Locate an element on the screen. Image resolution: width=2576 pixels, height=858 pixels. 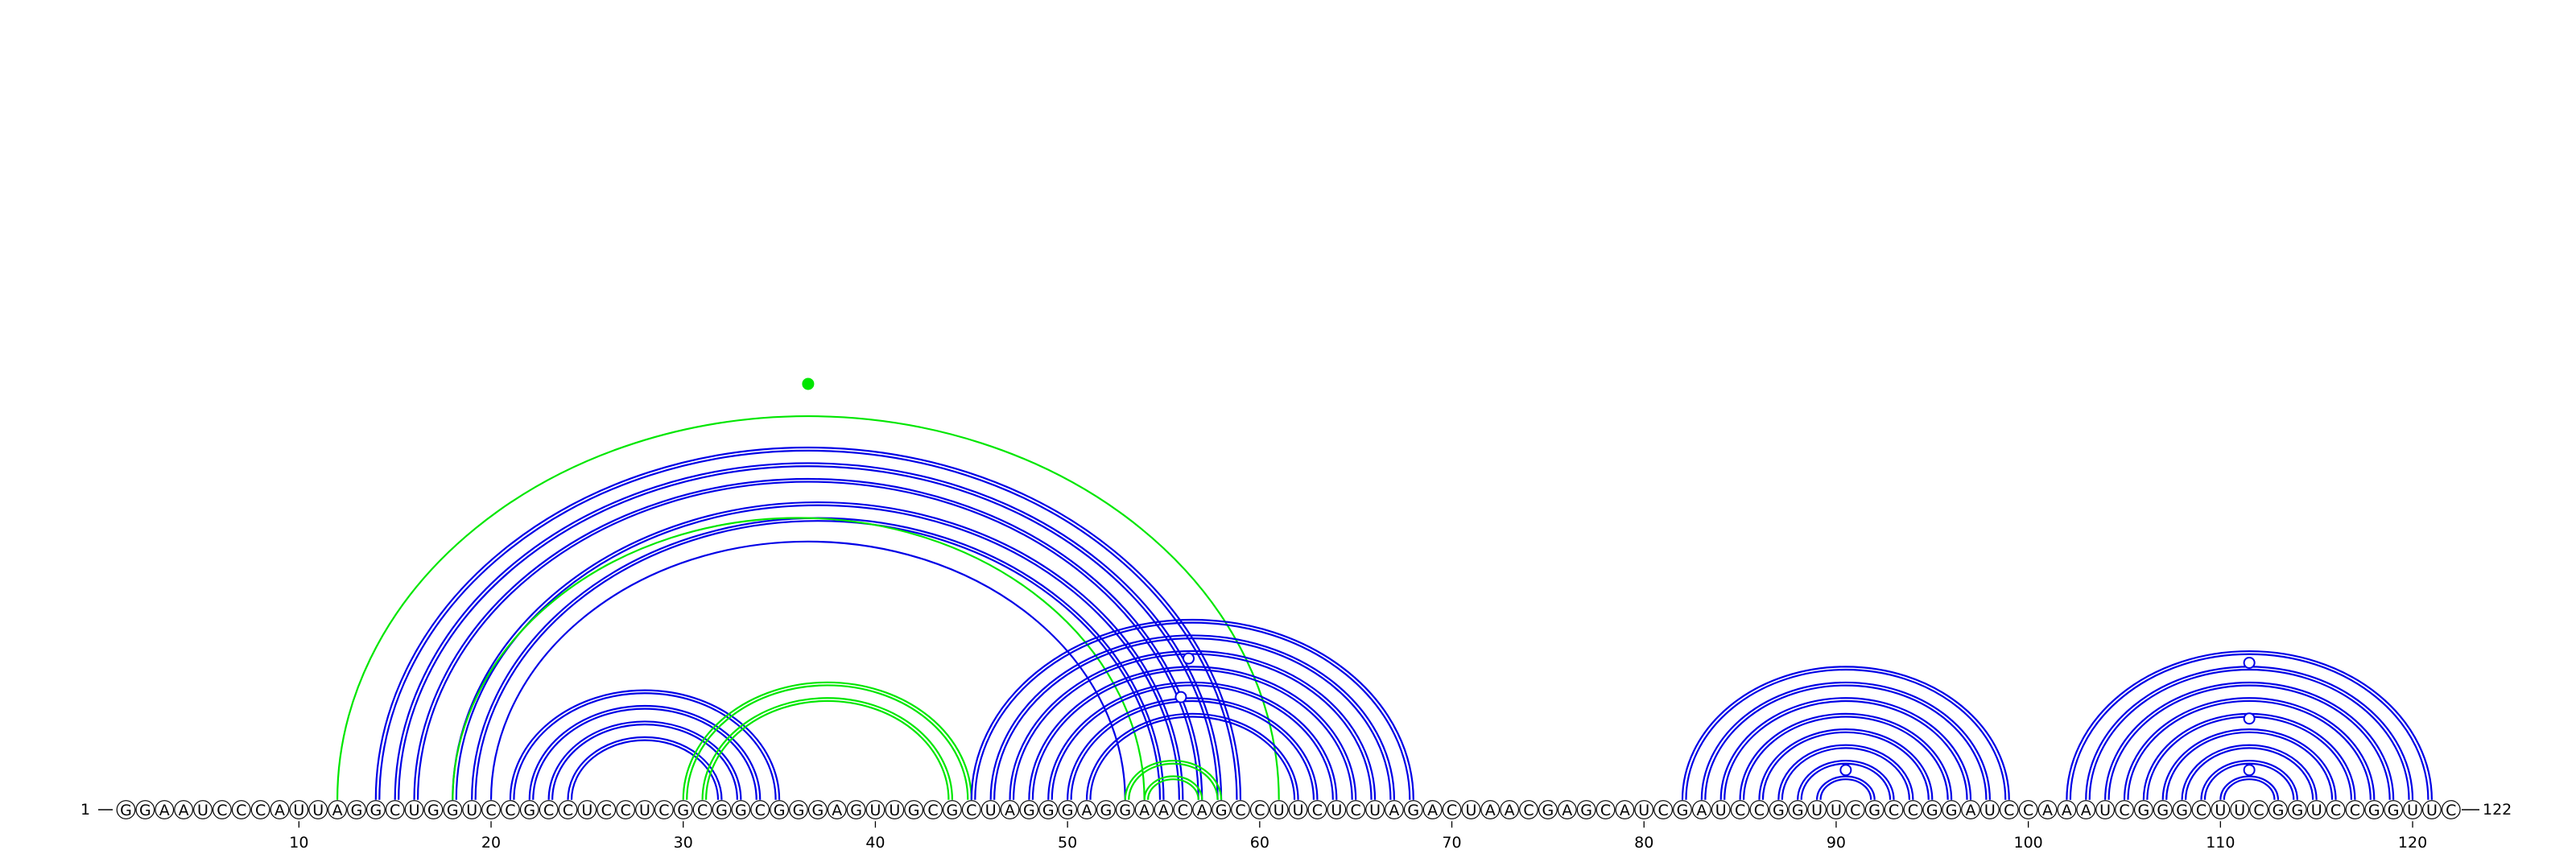
tick-label-110: 110 is located at coordinates (2220, 843).